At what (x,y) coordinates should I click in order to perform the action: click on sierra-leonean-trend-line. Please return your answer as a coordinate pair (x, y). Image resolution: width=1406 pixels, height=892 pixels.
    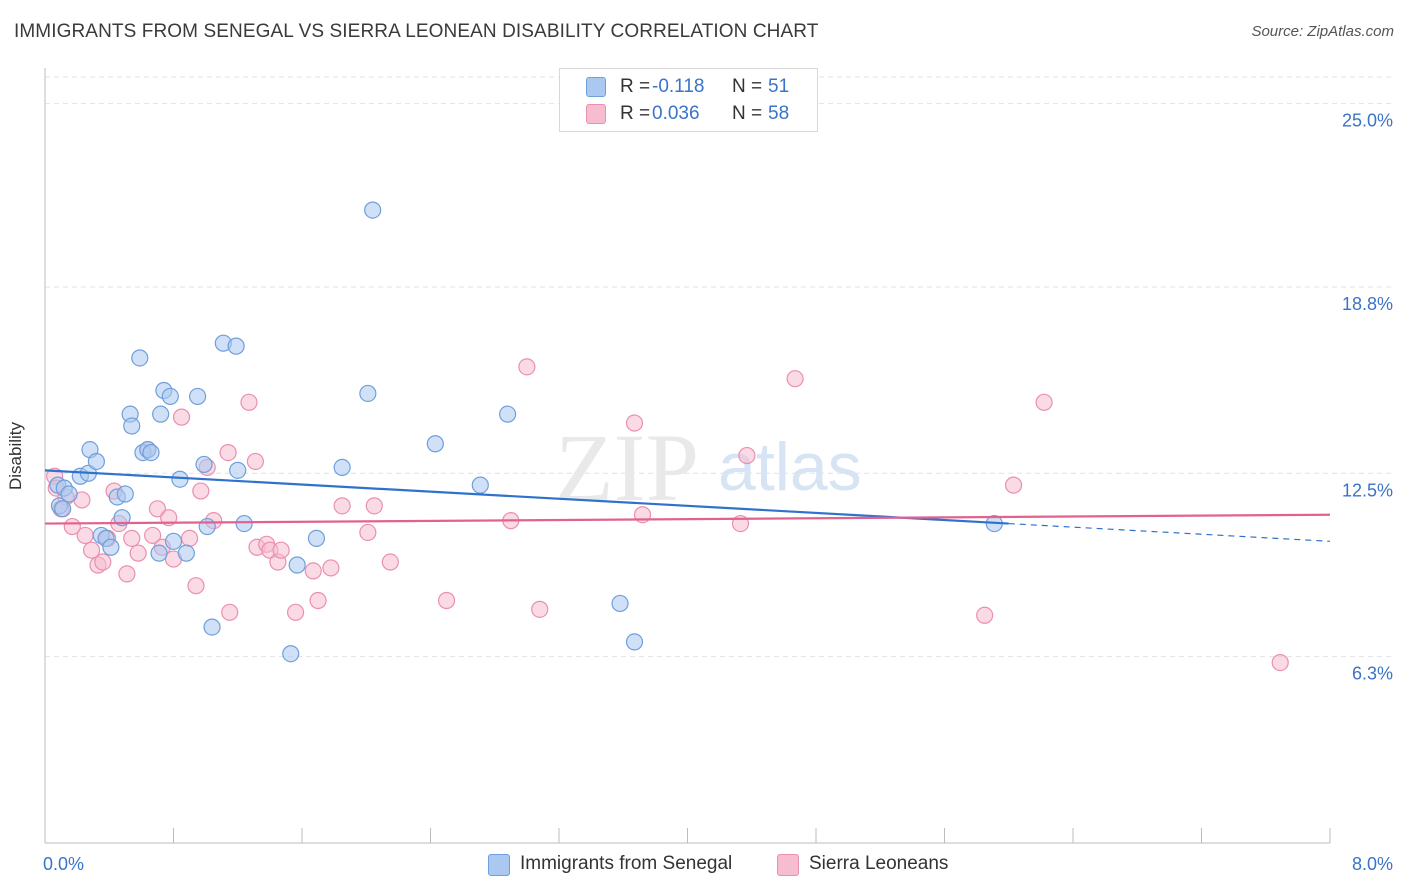
    Looking at the image, I should click on (687, 519).